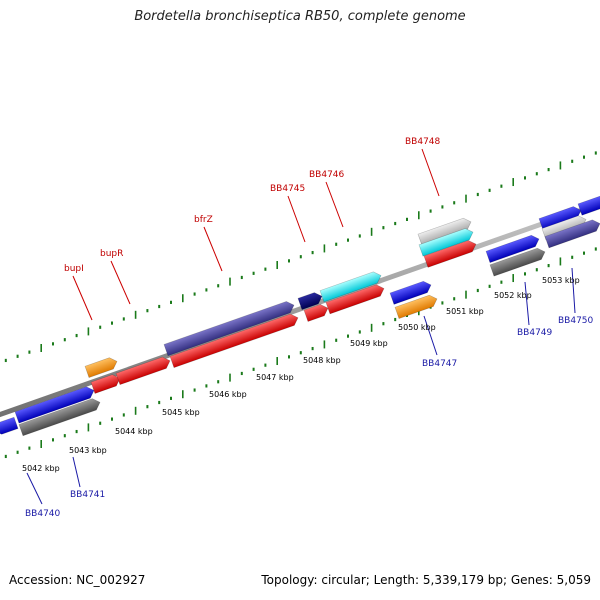  Describe the element at coordinates (561, 280) in the screenshot. I see `scale-label: 5053 kbp` at that location.